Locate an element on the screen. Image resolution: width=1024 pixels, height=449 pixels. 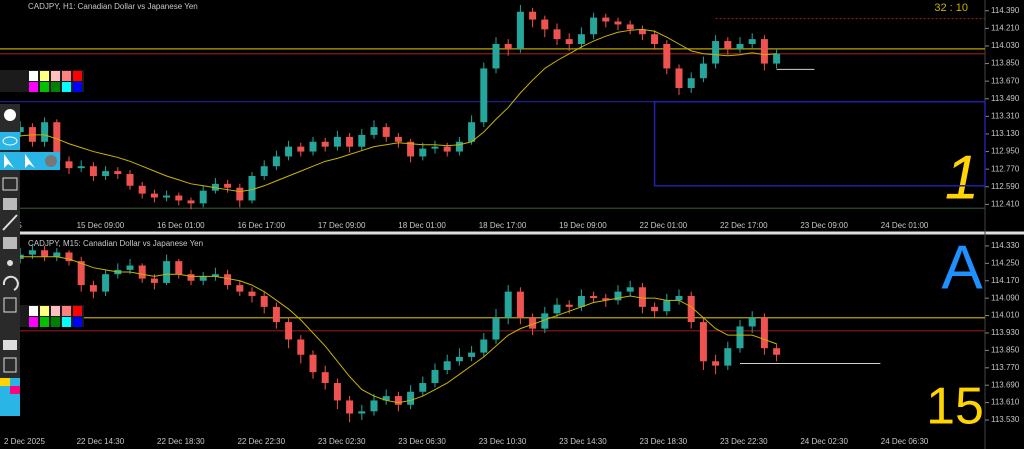
time-label: 23 Dec 09:00 is located at coordinates (824, 225).